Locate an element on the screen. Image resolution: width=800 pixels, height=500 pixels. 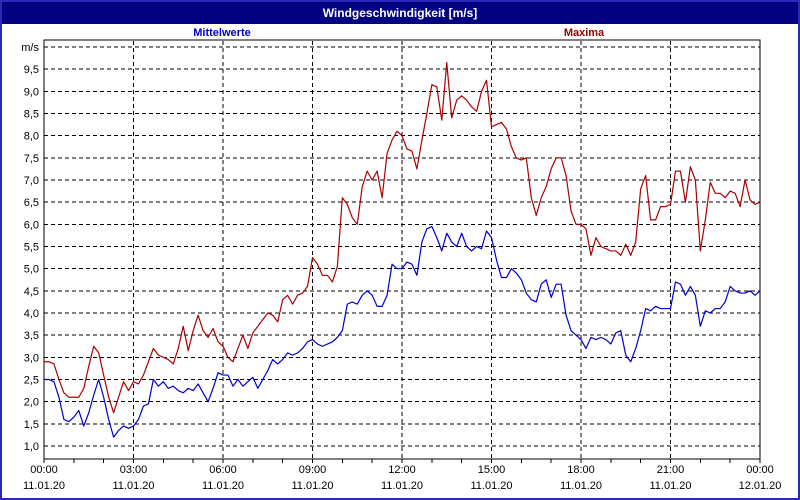
y-tick-label: 5,0 is located at coordinates (31, 270).